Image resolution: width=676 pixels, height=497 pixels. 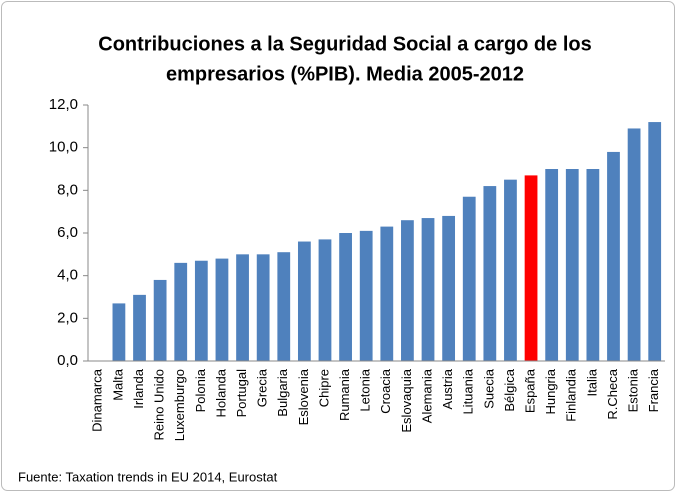 I want to click on y-tick-label: 2,0, so click(x=67, y=317).